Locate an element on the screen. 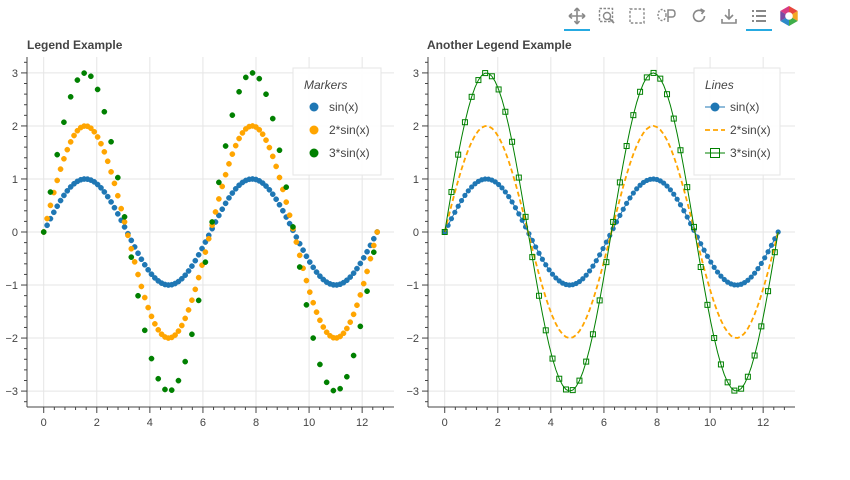  legend-box is located at coordinates (737, 121).